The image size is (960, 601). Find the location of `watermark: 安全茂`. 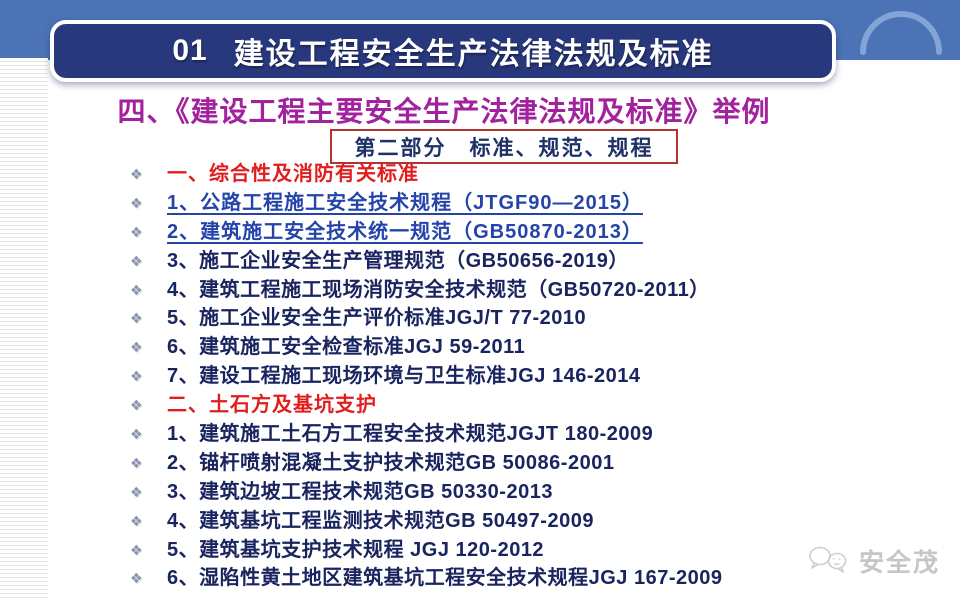

watermark: 安全茂 is located at coordinates (873, 561).